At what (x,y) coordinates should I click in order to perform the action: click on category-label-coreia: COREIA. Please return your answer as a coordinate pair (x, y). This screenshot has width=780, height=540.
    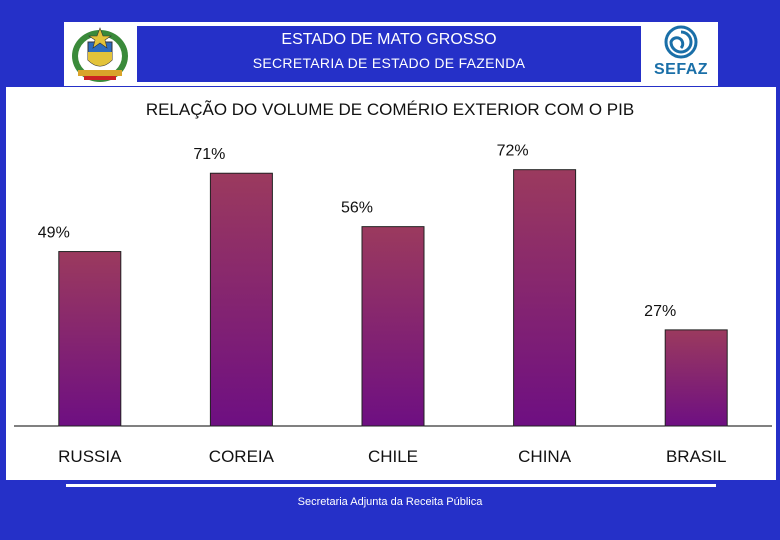
    Looking at the image, I should click on (242, 456).